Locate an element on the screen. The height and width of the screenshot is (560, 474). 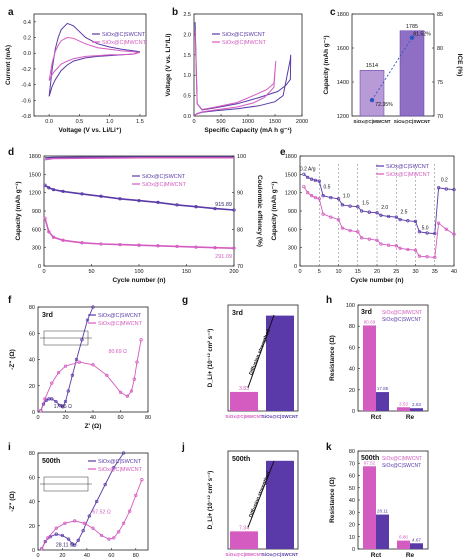
resistance-3rd-category-label: Rct is located at coordinates (376, 417).